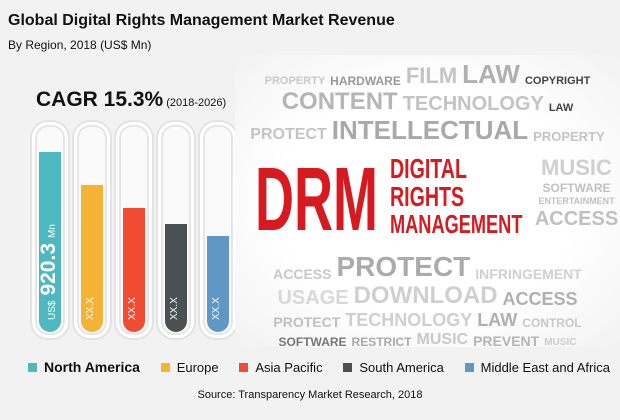  I want to click on cloud-word: RESTRICT, so click(381, 342).